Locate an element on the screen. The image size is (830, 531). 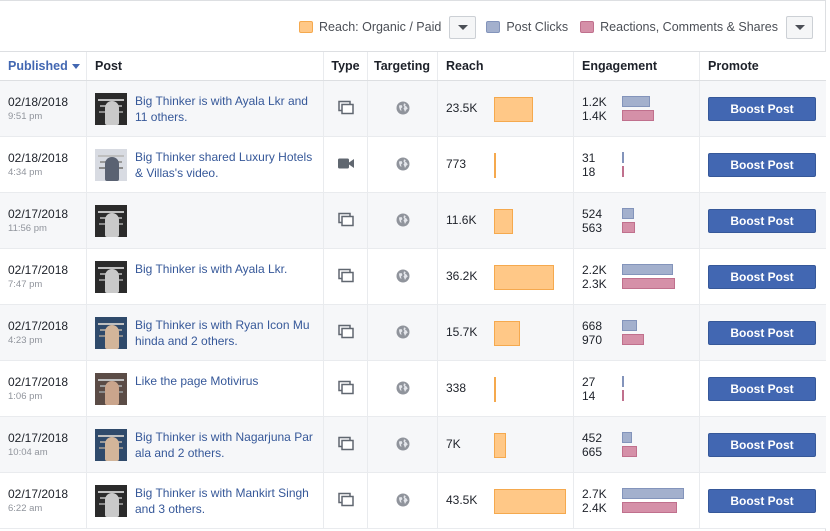
legend-reach: Reach: Organic / Paid is located at coordinates (370, 27).